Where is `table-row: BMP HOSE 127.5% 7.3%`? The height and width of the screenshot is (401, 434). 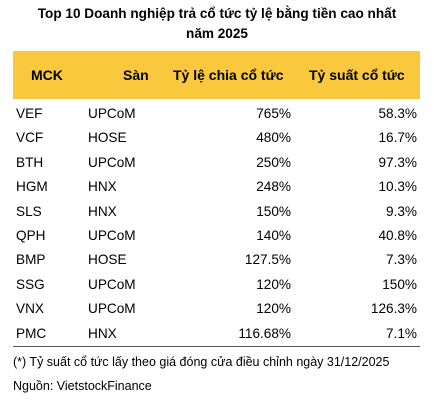
table-row: BMP HOSE 127.5% 7.3% is located at coordinates (216, 260).